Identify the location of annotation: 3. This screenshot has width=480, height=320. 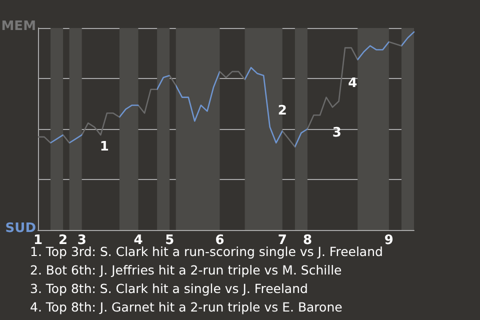
(337, 132).